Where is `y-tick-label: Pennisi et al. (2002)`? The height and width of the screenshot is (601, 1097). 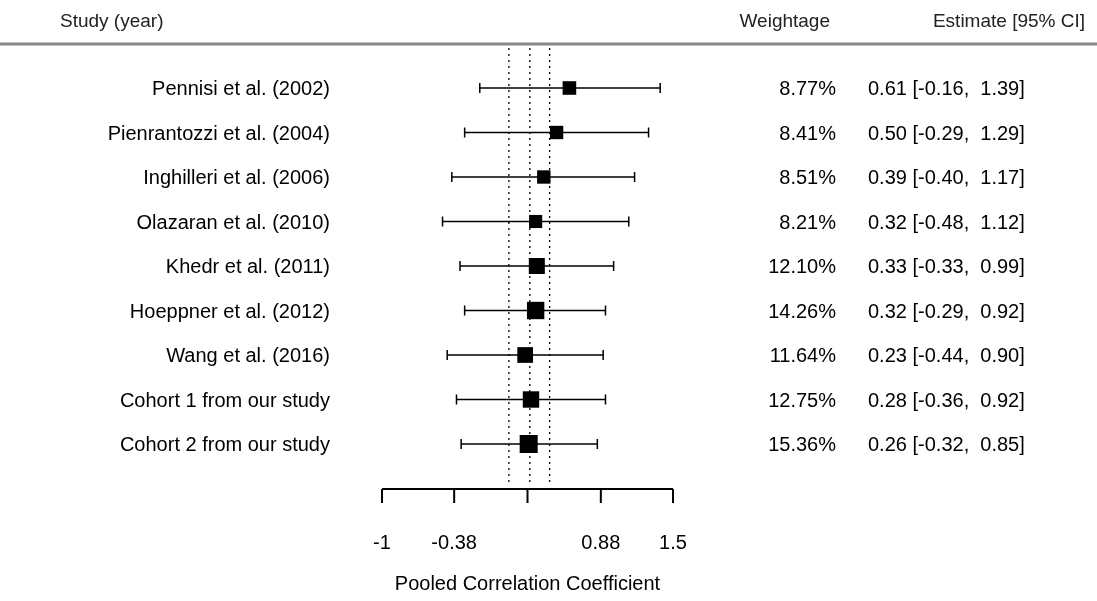 y-tick-label: Pennisi et al. (2002) is located at coordinates (241, 88).